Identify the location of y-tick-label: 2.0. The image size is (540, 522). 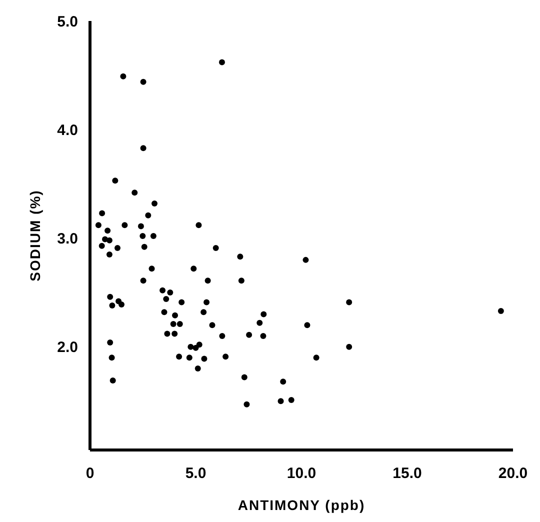
(67, 347).